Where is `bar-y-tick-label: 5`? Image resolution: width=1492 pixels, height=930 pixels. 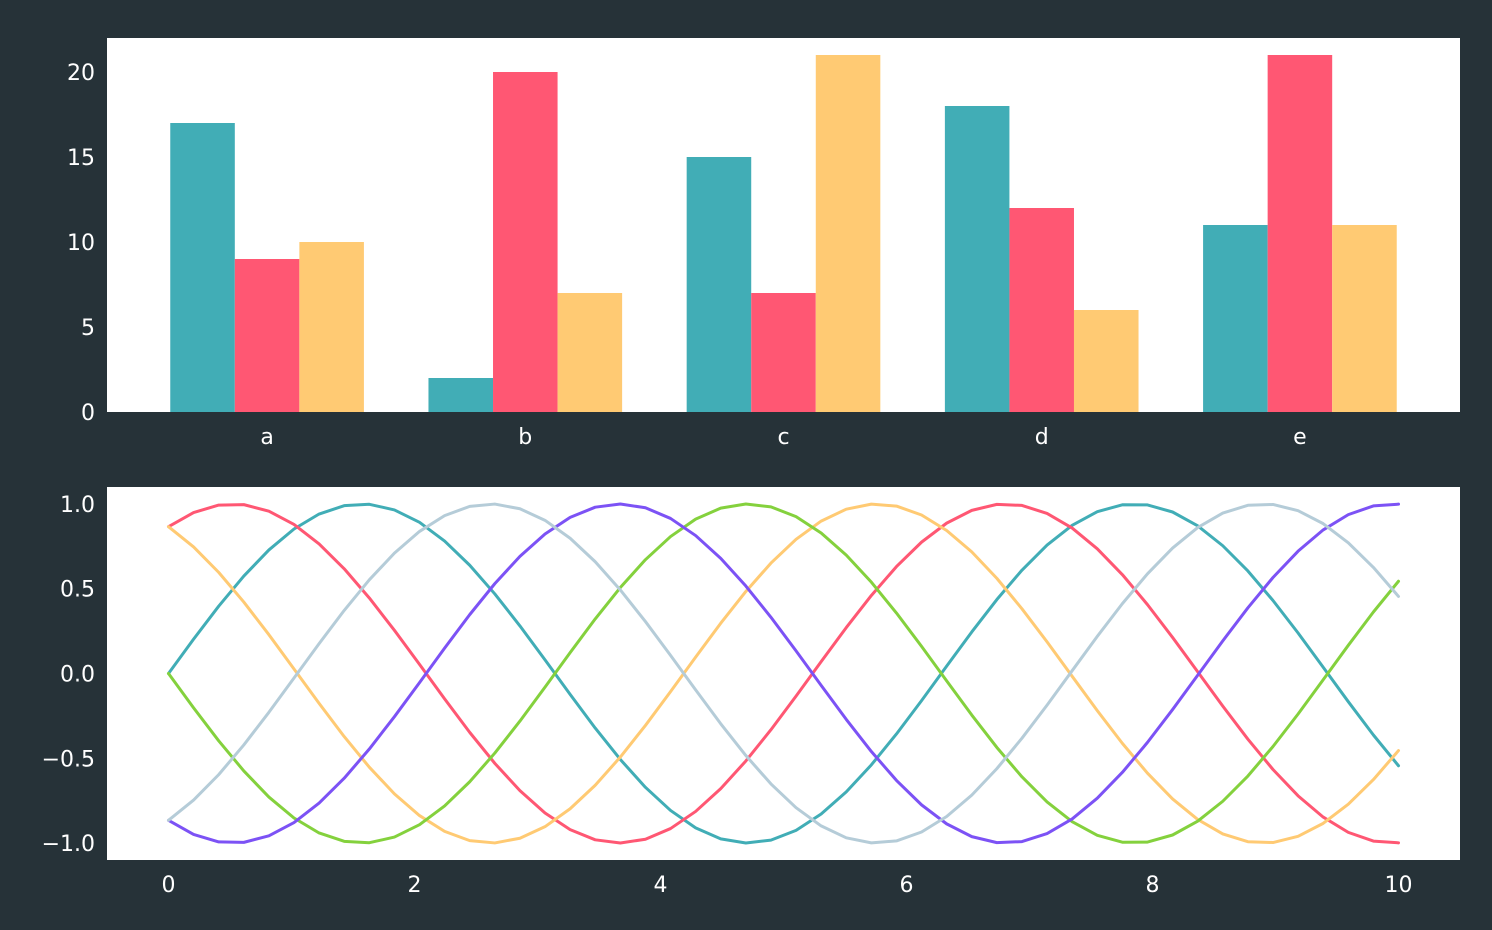 bar-y-tick-label: 5 is located at coordinates (88, 328).